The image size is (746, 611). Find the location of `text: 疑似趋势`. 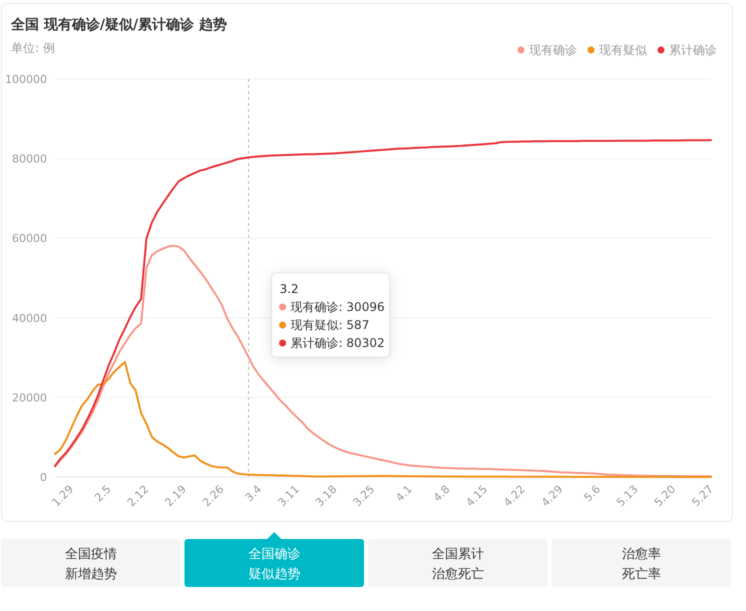

text: 疑似趋势 is located at coordinates (274, 574).